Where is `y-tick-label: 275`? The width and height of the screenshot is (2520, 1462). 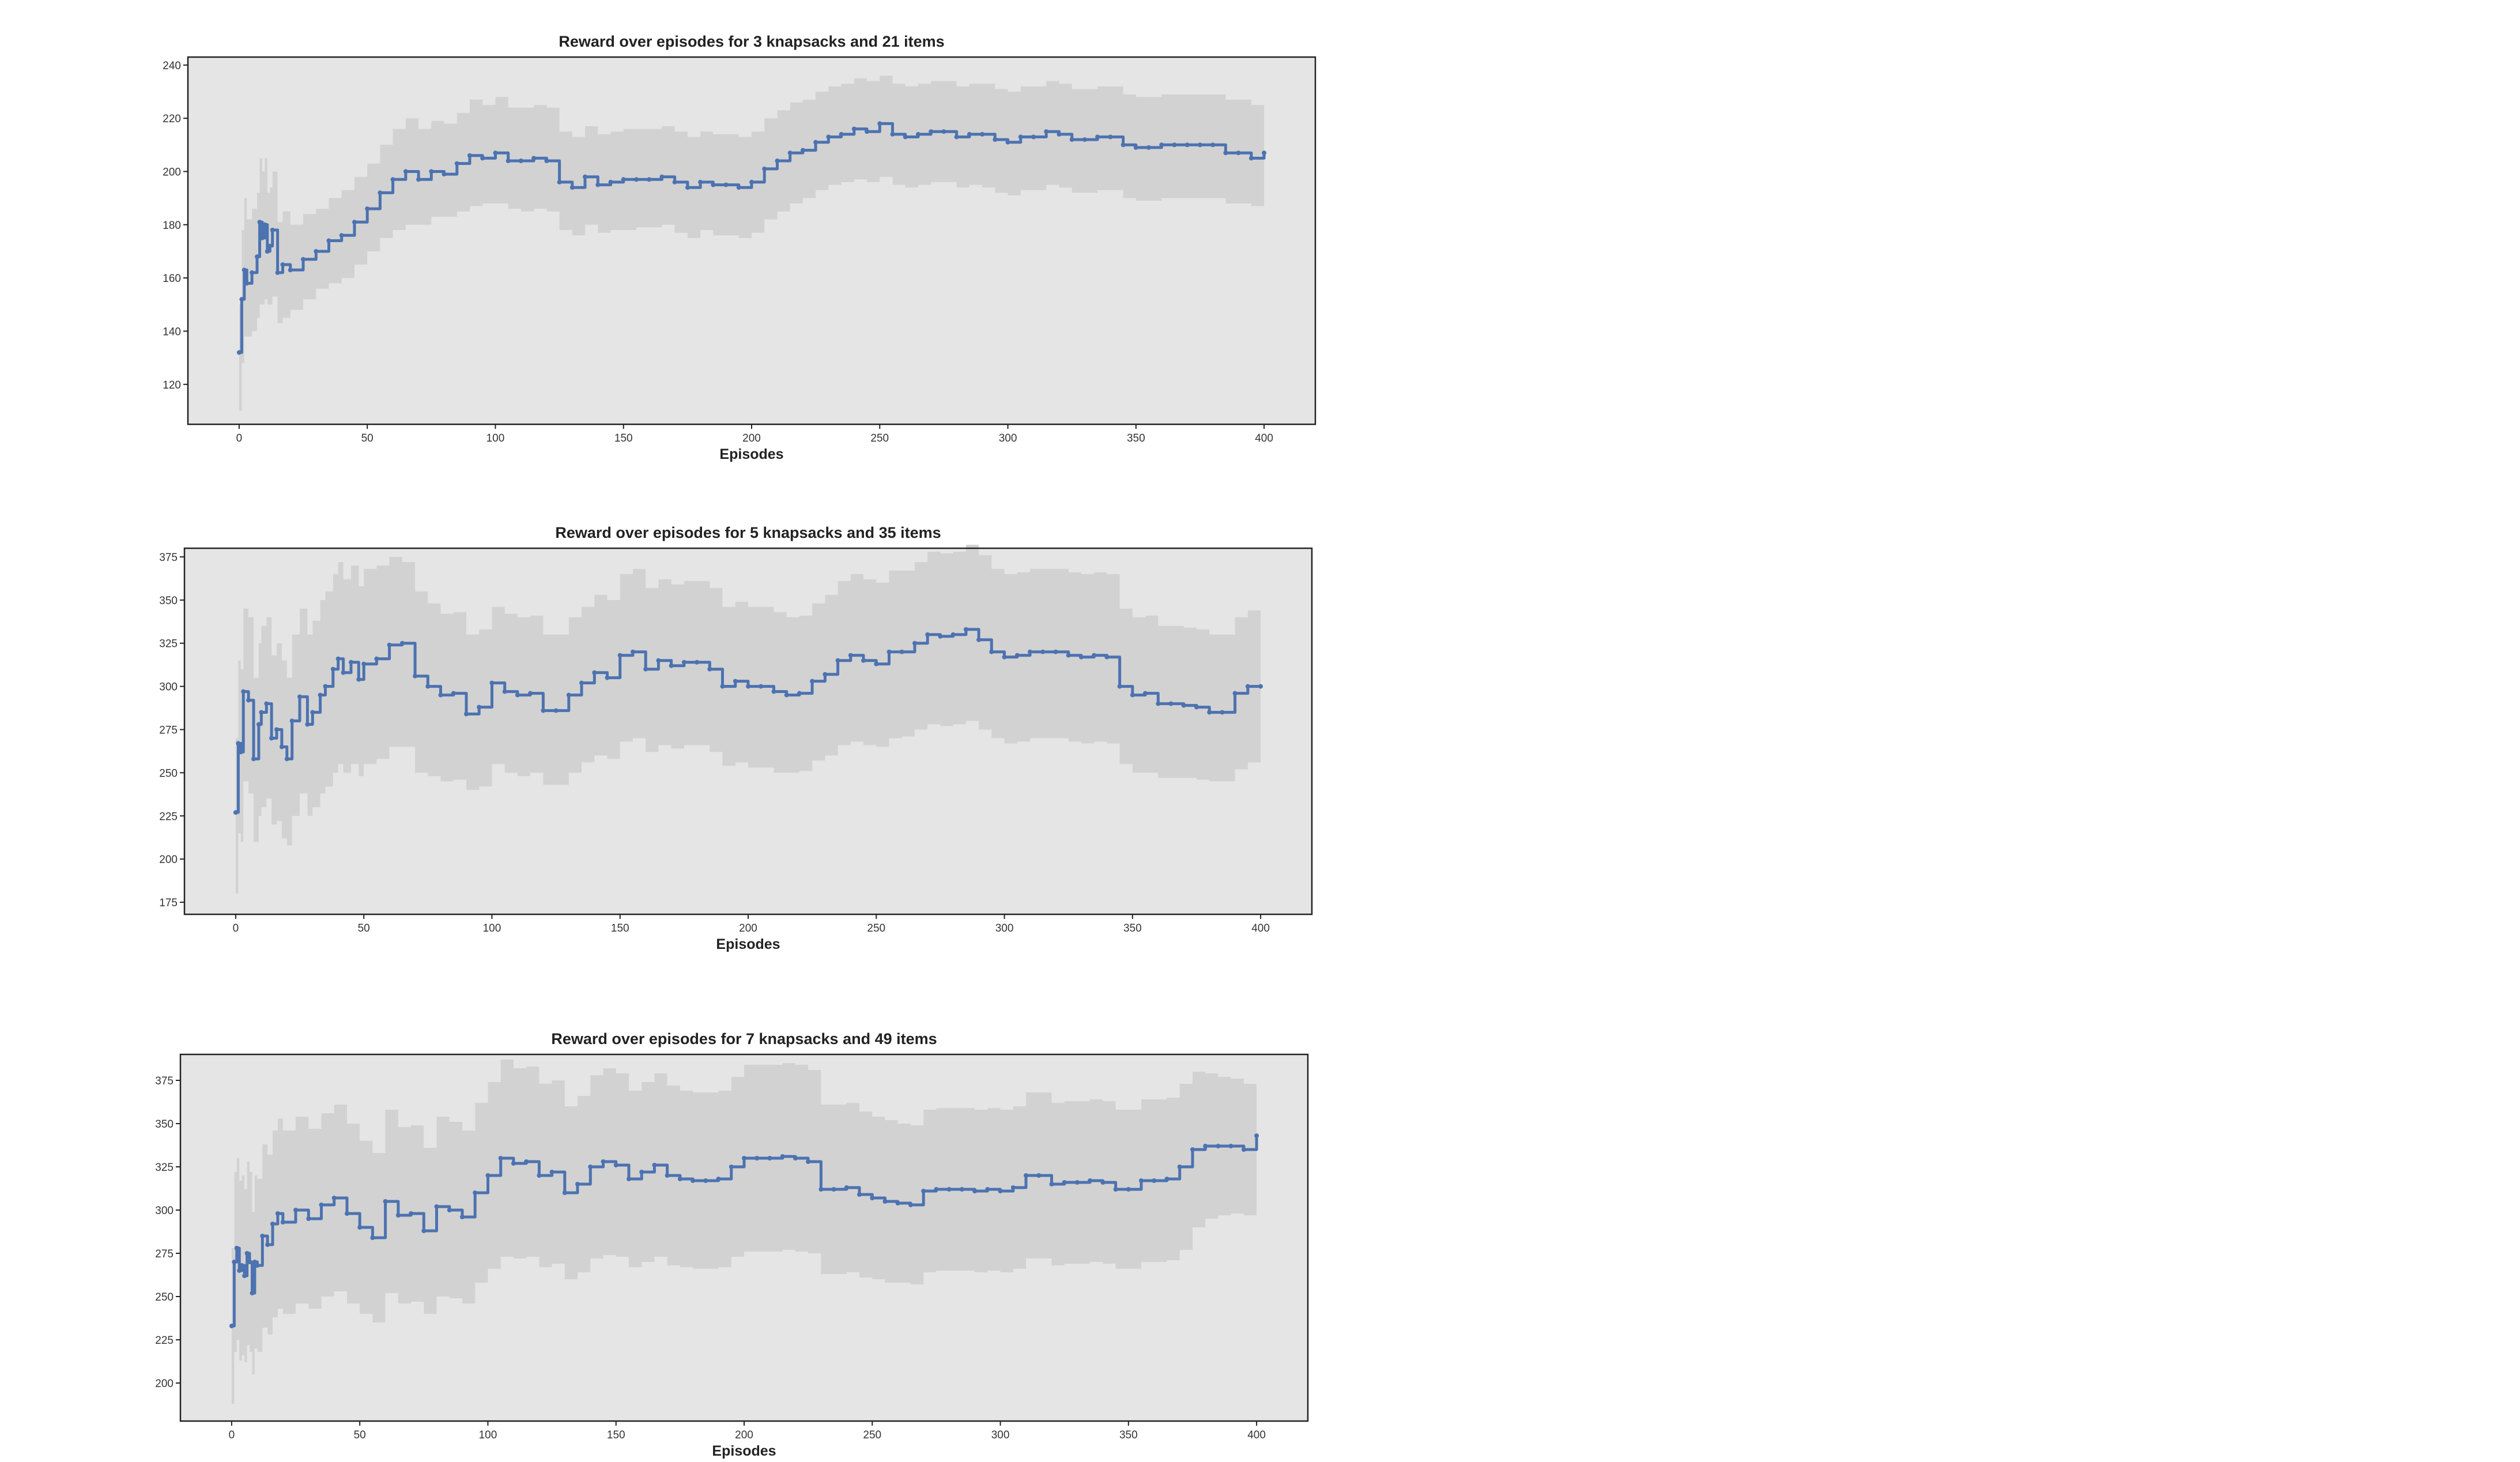 y-tick-label: 275 is located at coordinates (168, 731).